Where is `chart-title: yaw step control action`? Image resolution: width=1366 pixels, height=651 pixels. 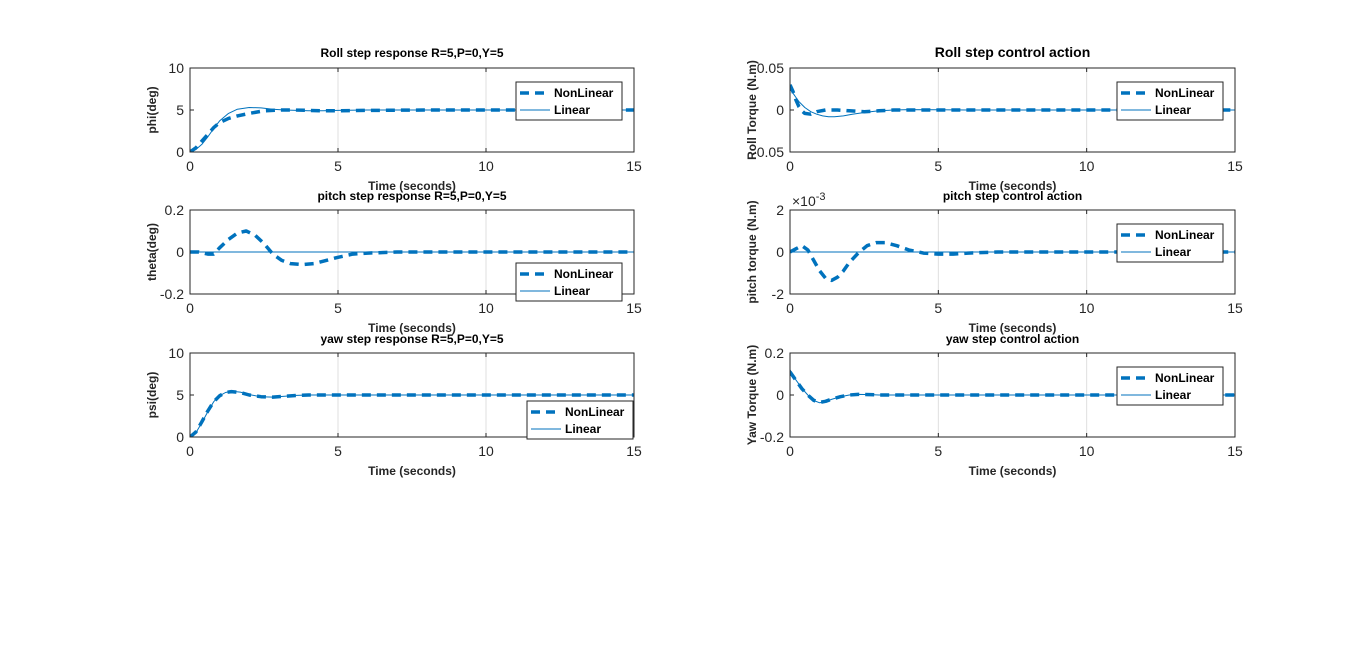
chart-title: yaw step control action is located at coordinates (1012, 339).